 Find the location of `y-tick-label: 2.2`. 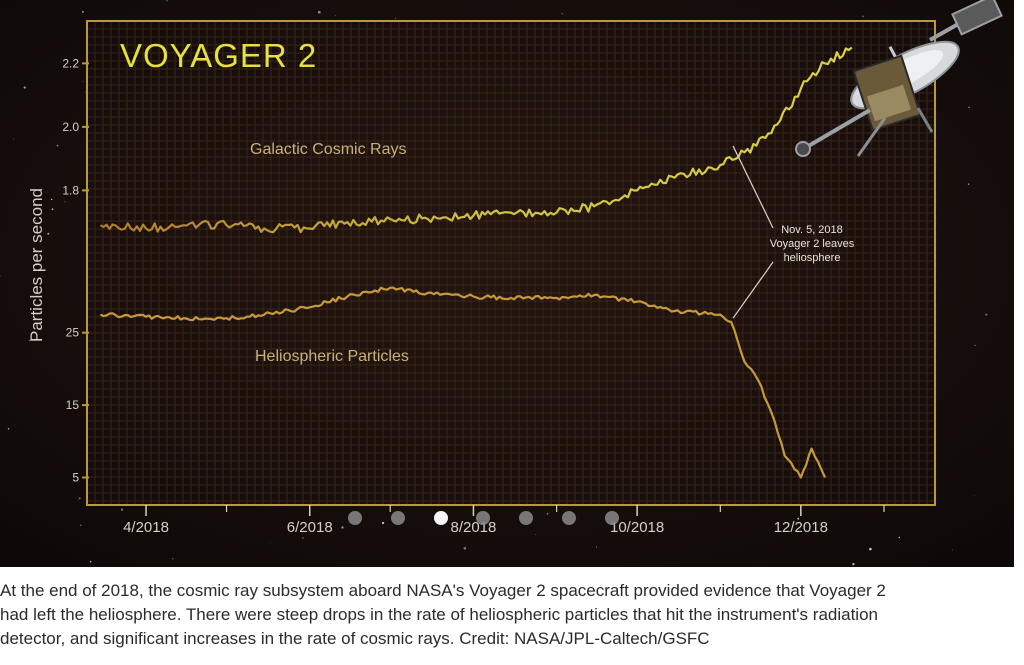

y-tick-label: 2.2 is located at coordinates (70, 63).